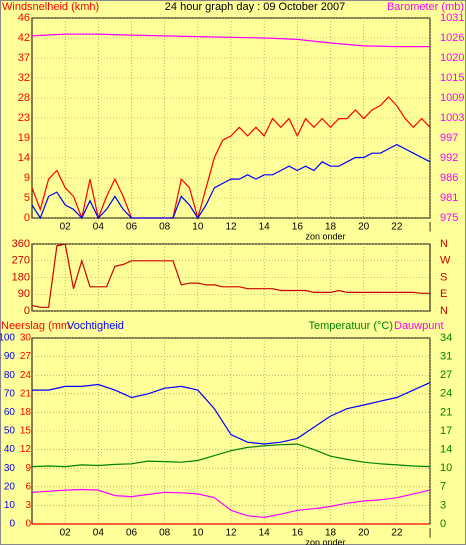 This screenshot has height=545, width=466. What do you see at coordinates (449, 198) in the screenshot?
I see `y2-tick-label: 981` at bounding box center [449, 198].